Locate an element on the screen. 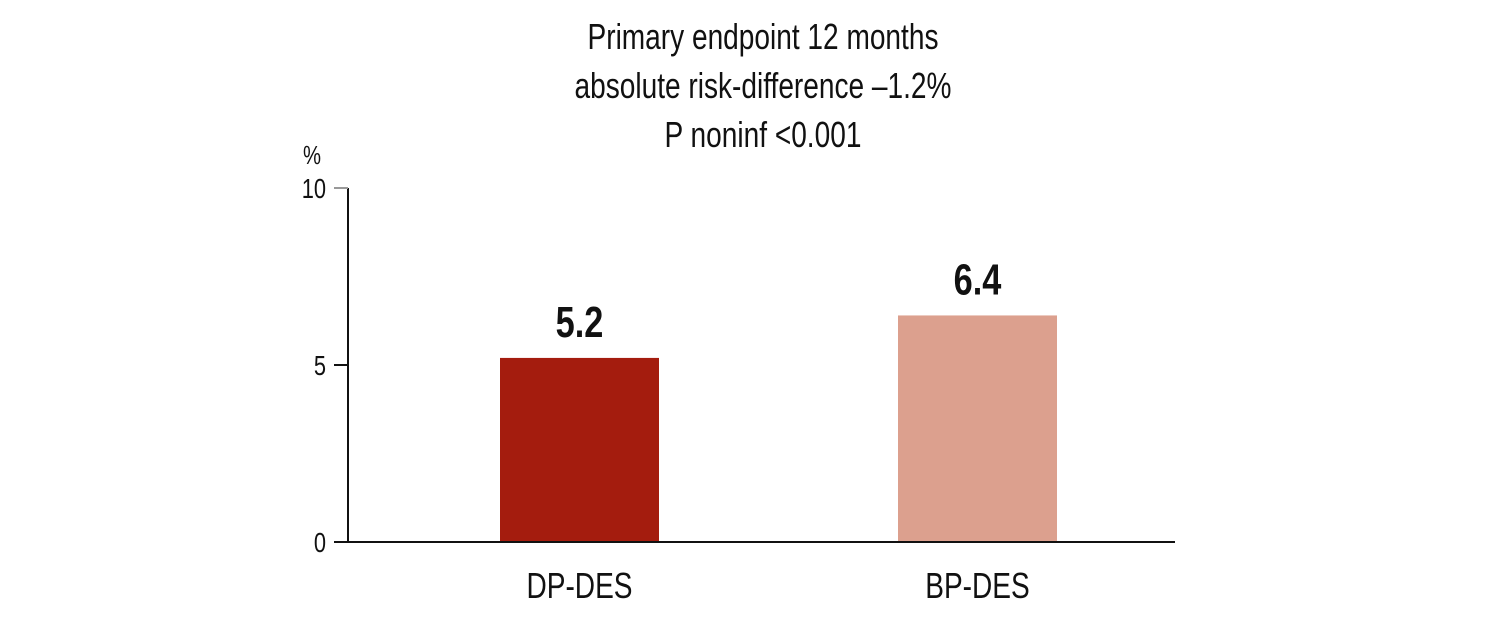 This screenshot has width=1512, height=630. value-label: 5.2 is located at coordinates (580, 322).